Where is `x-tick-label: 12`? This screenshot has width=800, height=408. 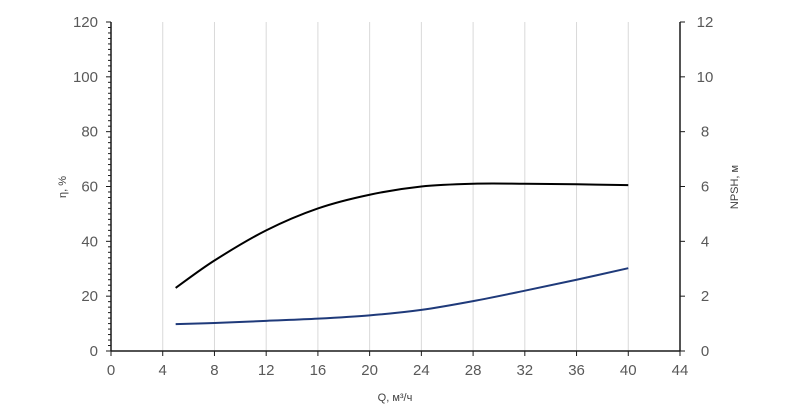 x-tick-label: 12 is located at coordinates (266, 370).